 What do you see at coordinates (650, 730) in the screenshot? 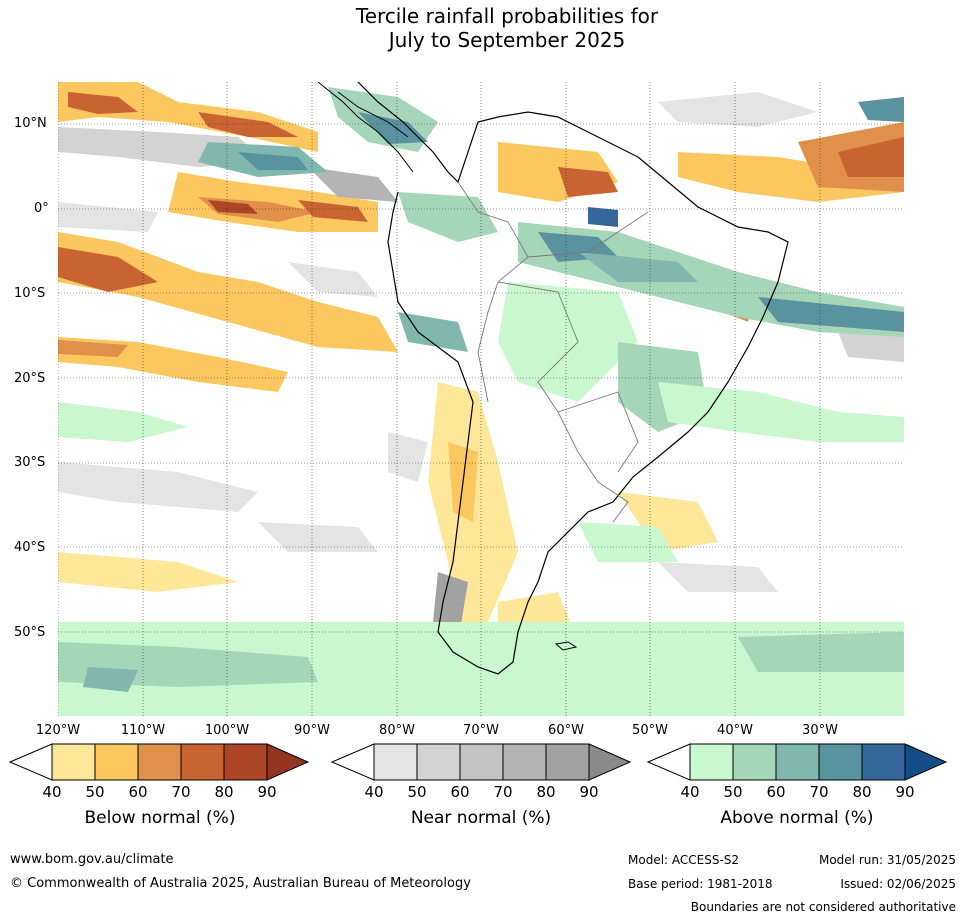
I see `lon-label-50w: 50°W` at bounding box center [650, 730].